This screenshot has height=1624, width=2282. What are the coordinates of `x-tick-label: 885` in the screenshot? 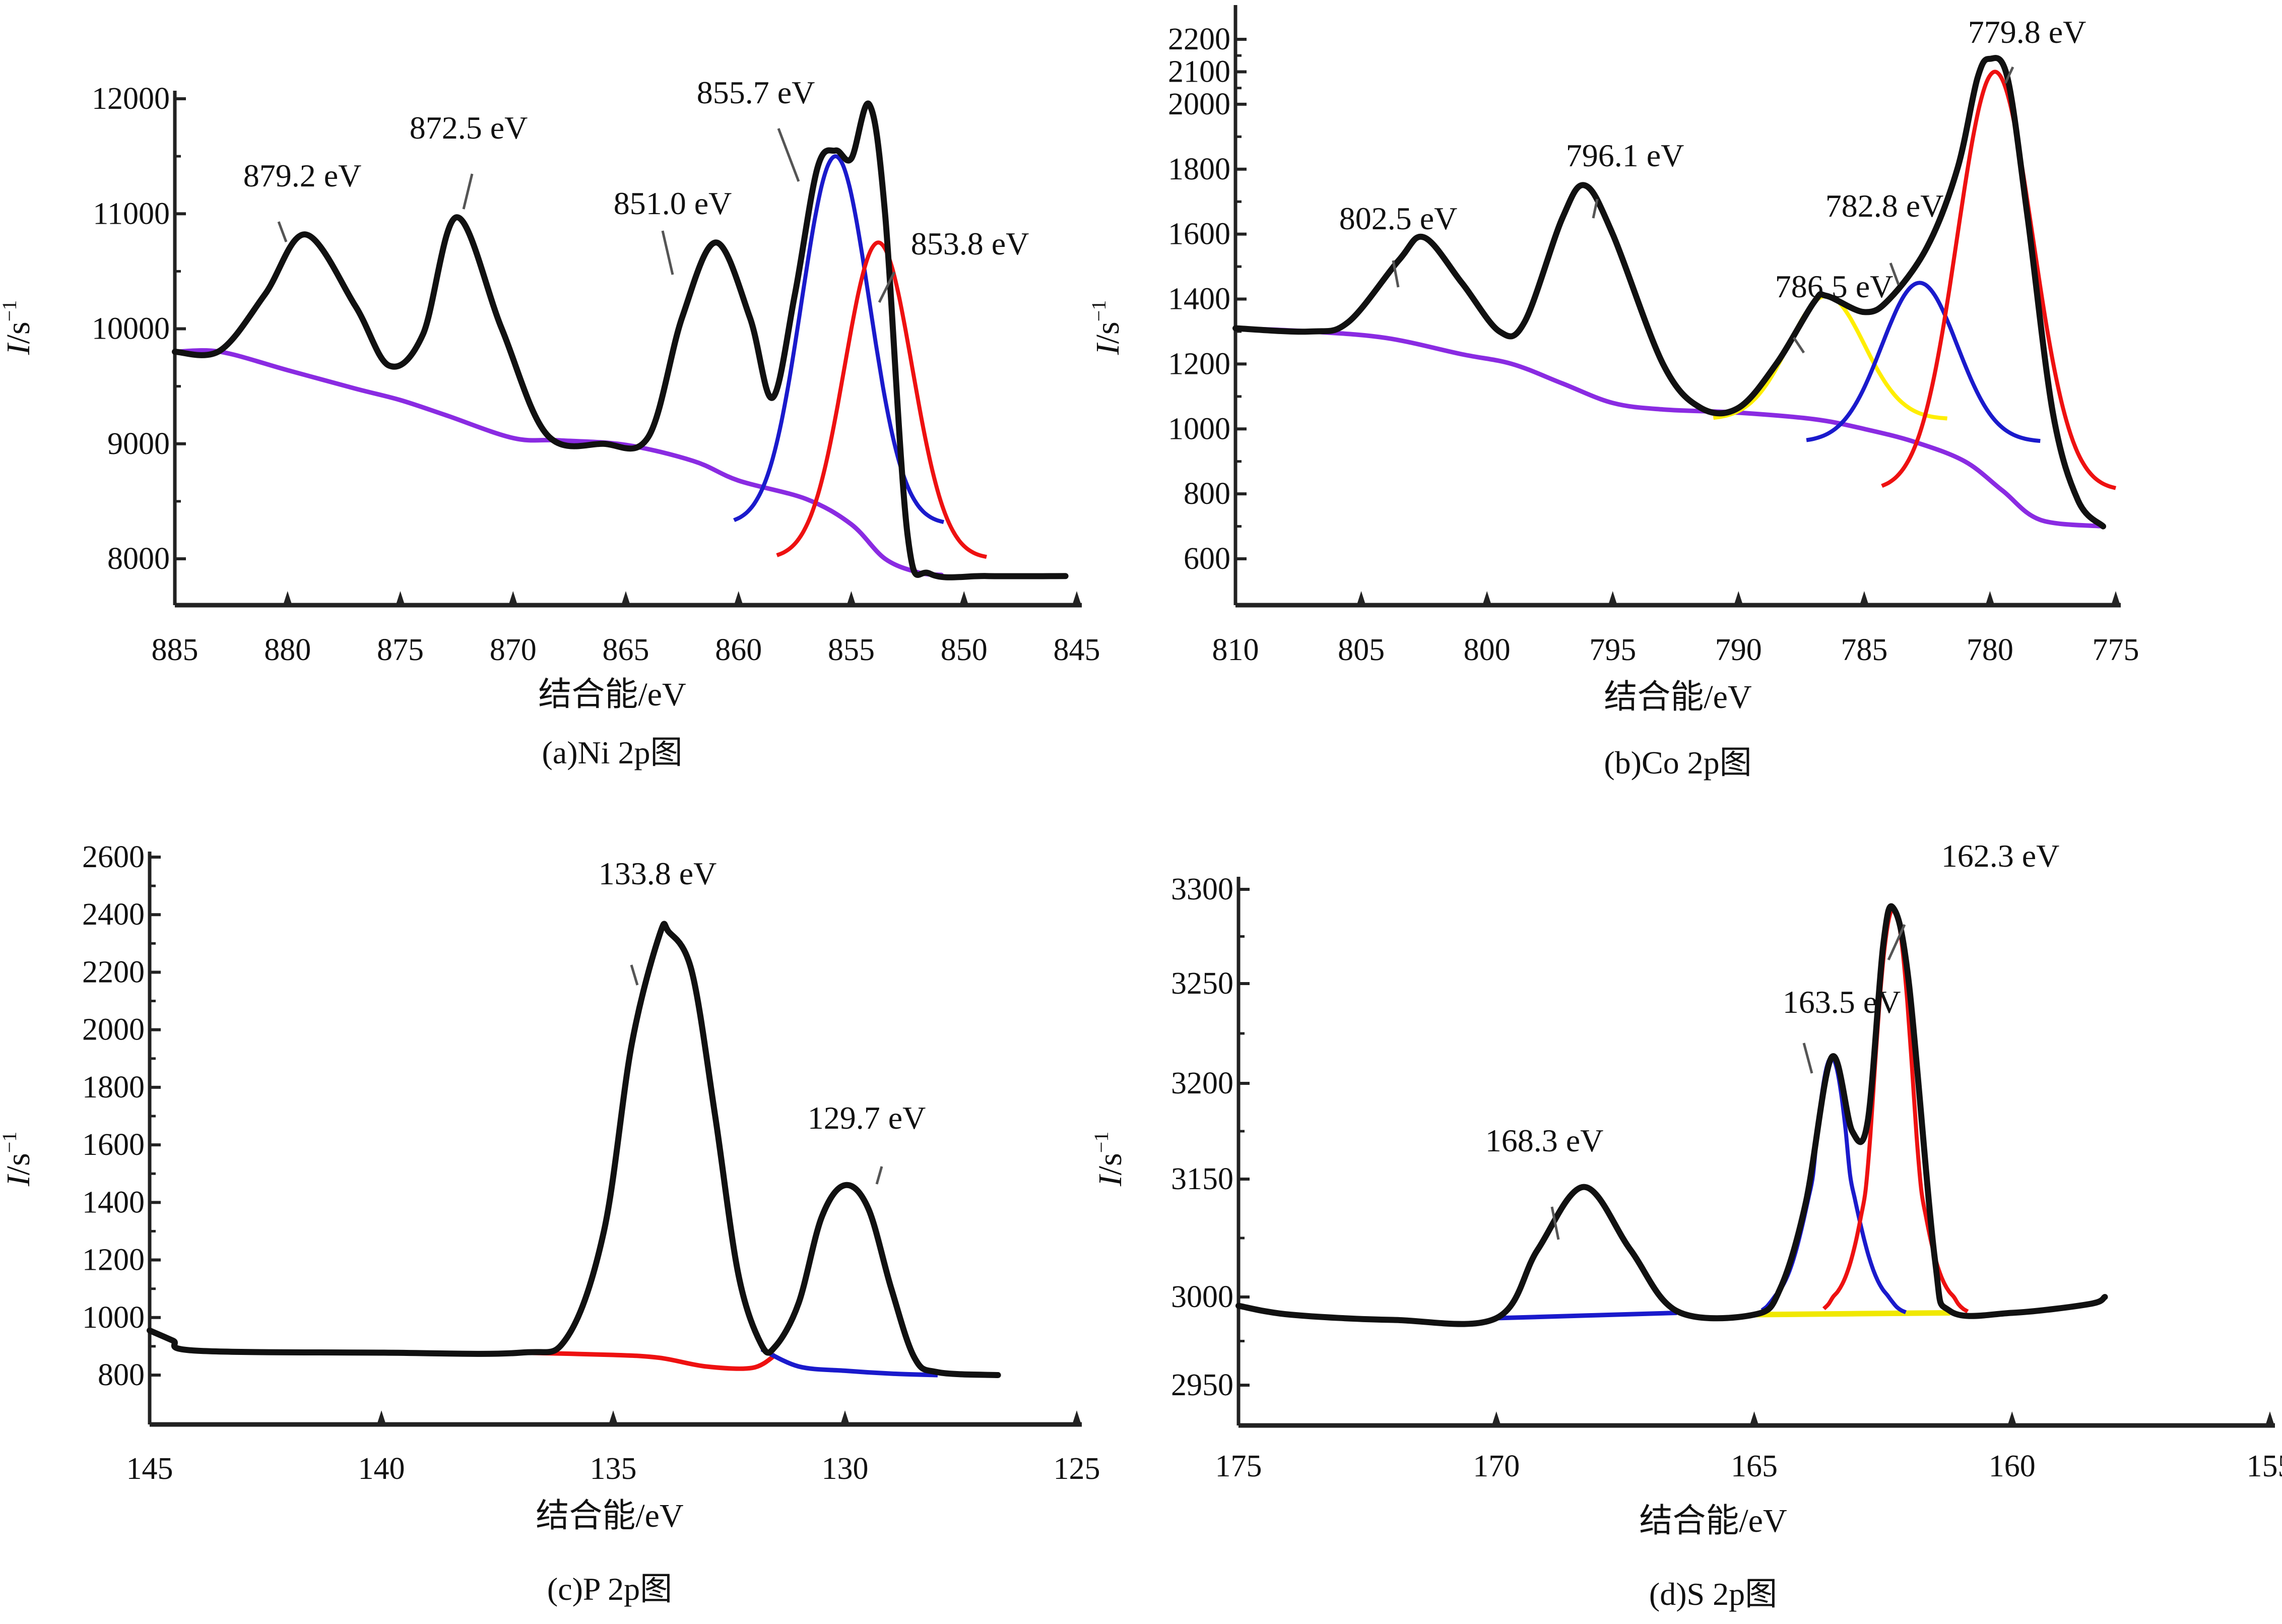 It's located at (175, 650).